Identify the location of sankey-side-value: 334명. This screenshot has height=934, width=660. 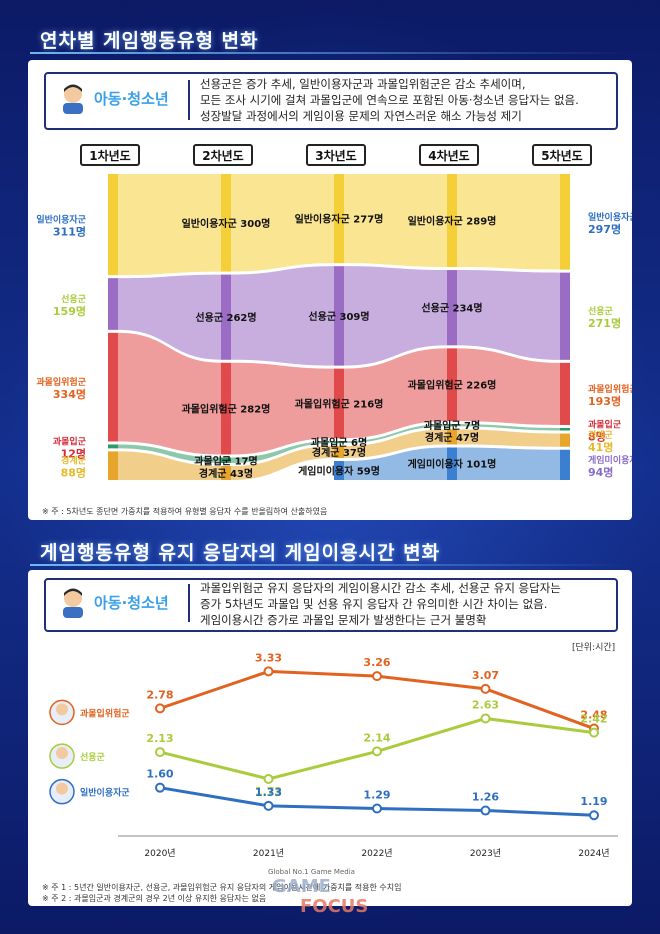
(69, 394).